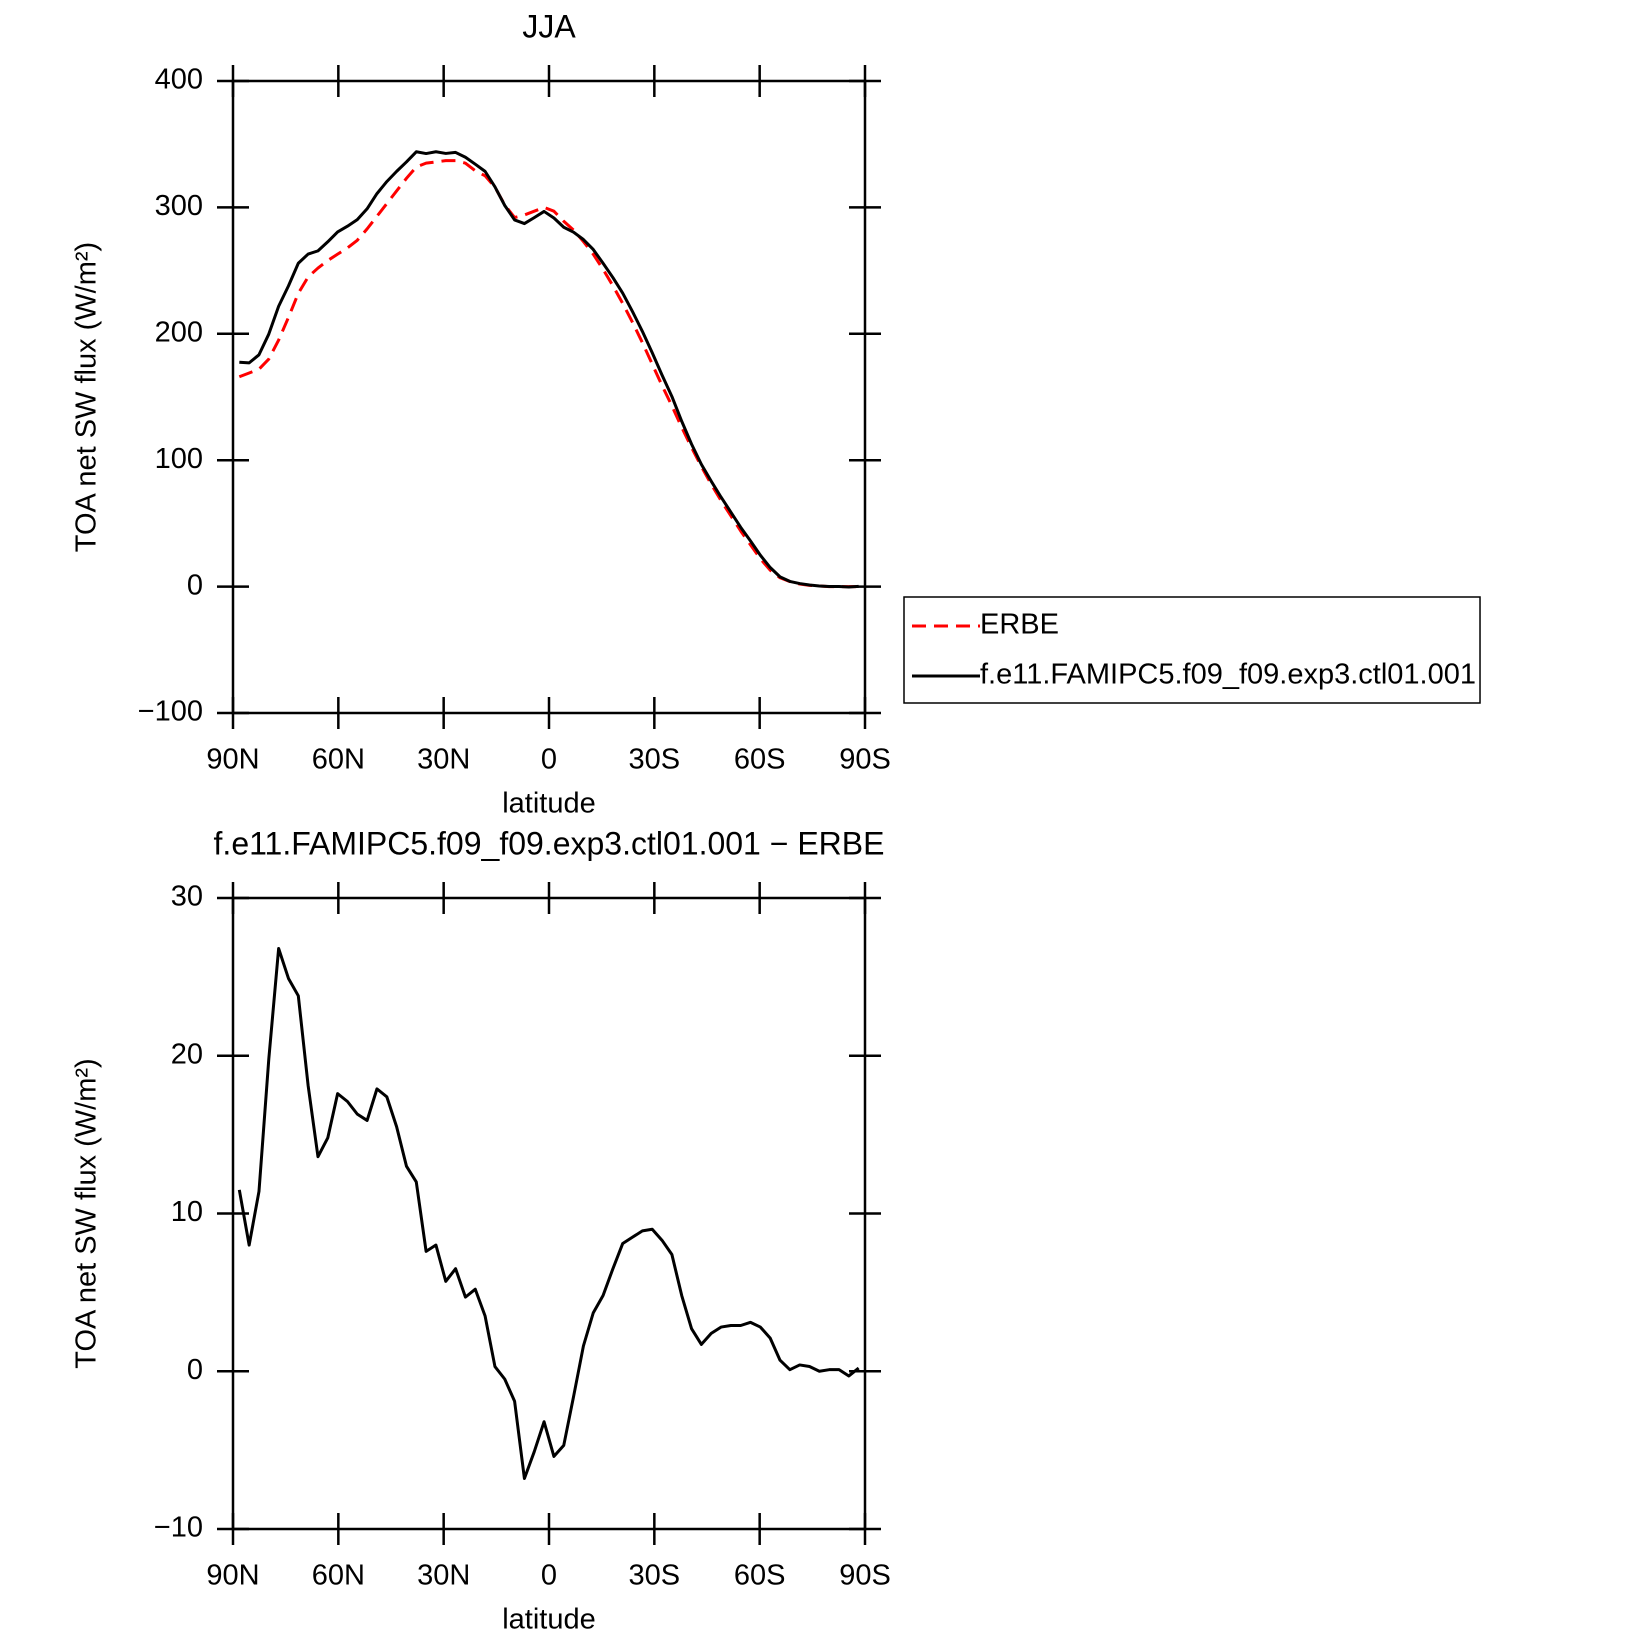 This screenshot has height=1635, width=1635. What do you see at coordinates (549, 26) in the screenshot?
I see `chart-title: JJA` at bounding box center [549, 26].